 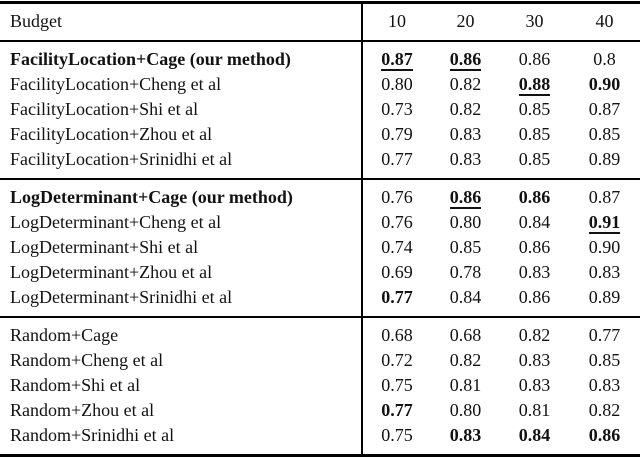 What do you see at coordinates (604, 59) in the screenshot?
I see `score-value: 0.8` at bounding box center [604, 59].